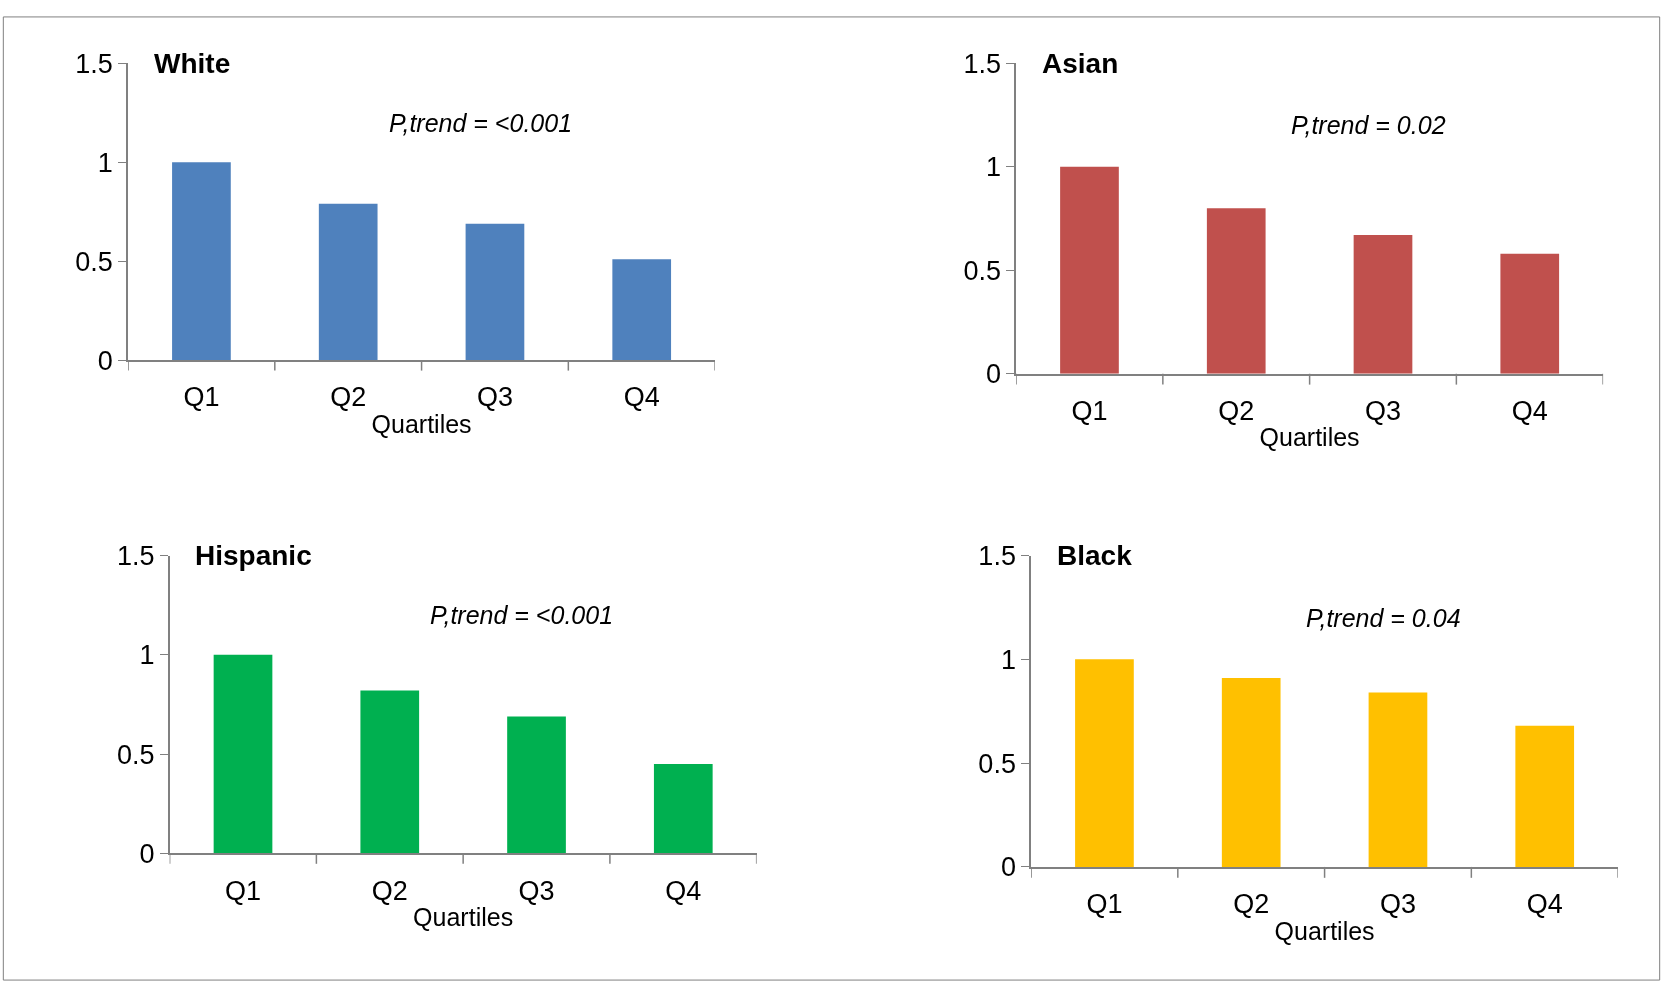 This screenshot has height=997, width=1663. What do you see at coordinates (1095, 555) in the screenshot?
I see `chart-title: Black` at bounding box center [1095, 555].